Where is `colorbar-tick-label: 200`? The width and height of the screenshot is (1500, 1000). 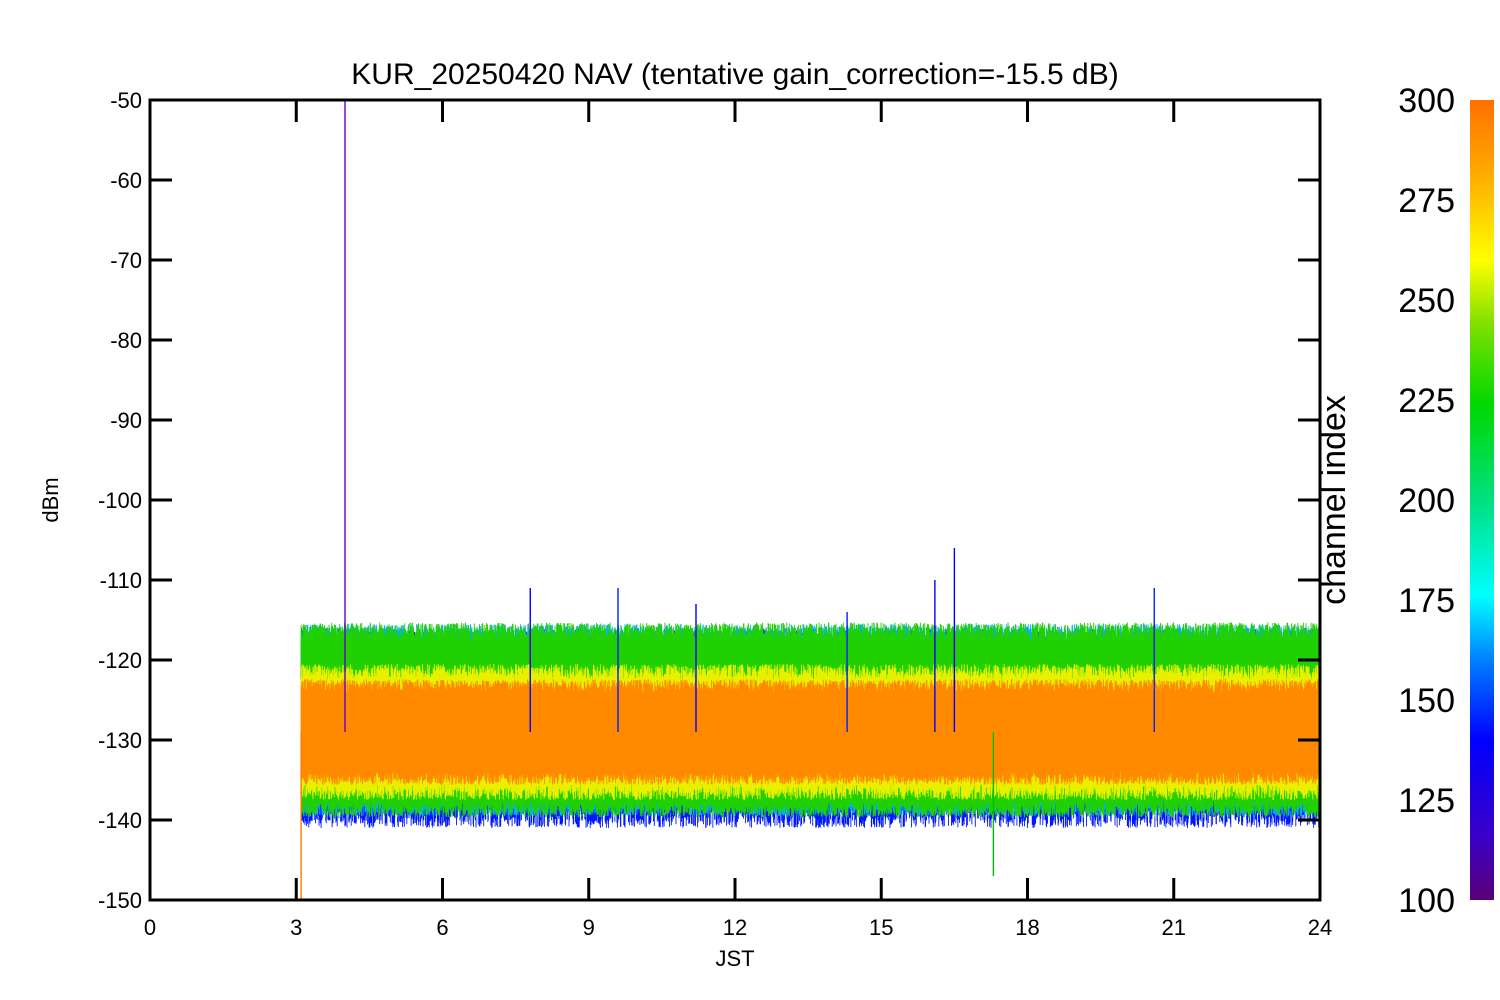
colorbar-tick-label: 200 is located at coordinates (1426, 501).